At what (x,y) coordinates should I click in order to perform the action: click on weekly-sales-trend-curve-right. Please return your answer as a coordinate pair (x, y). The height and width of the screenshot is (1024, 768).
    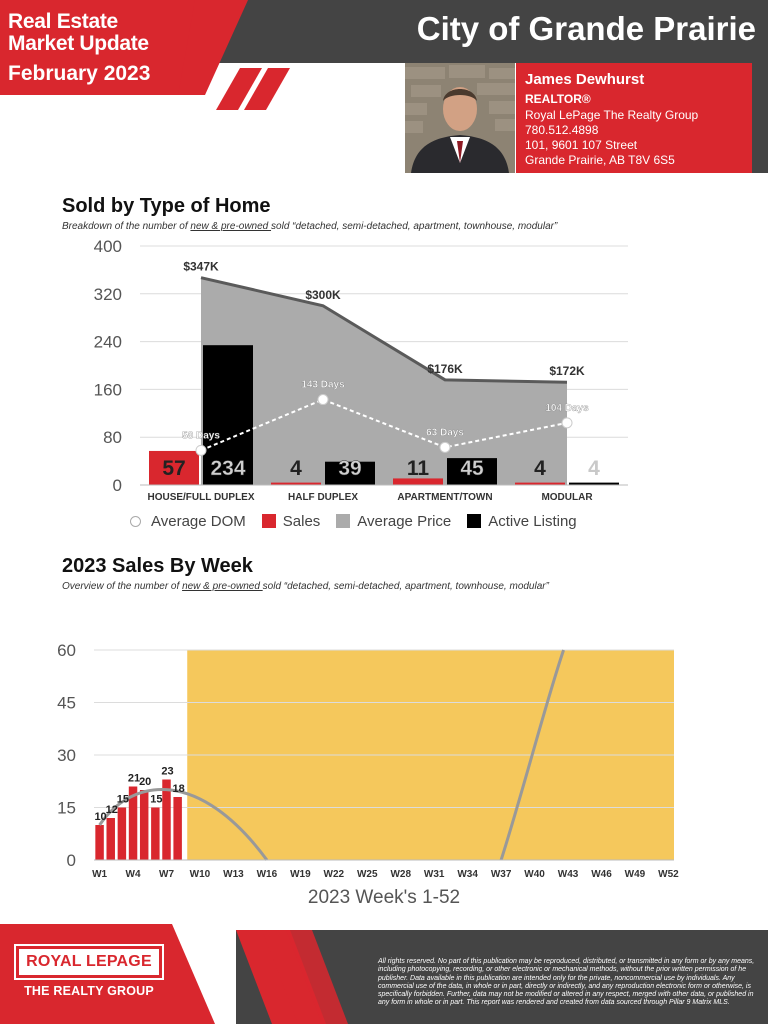
    Looking at the image, I should click on (532, 755).